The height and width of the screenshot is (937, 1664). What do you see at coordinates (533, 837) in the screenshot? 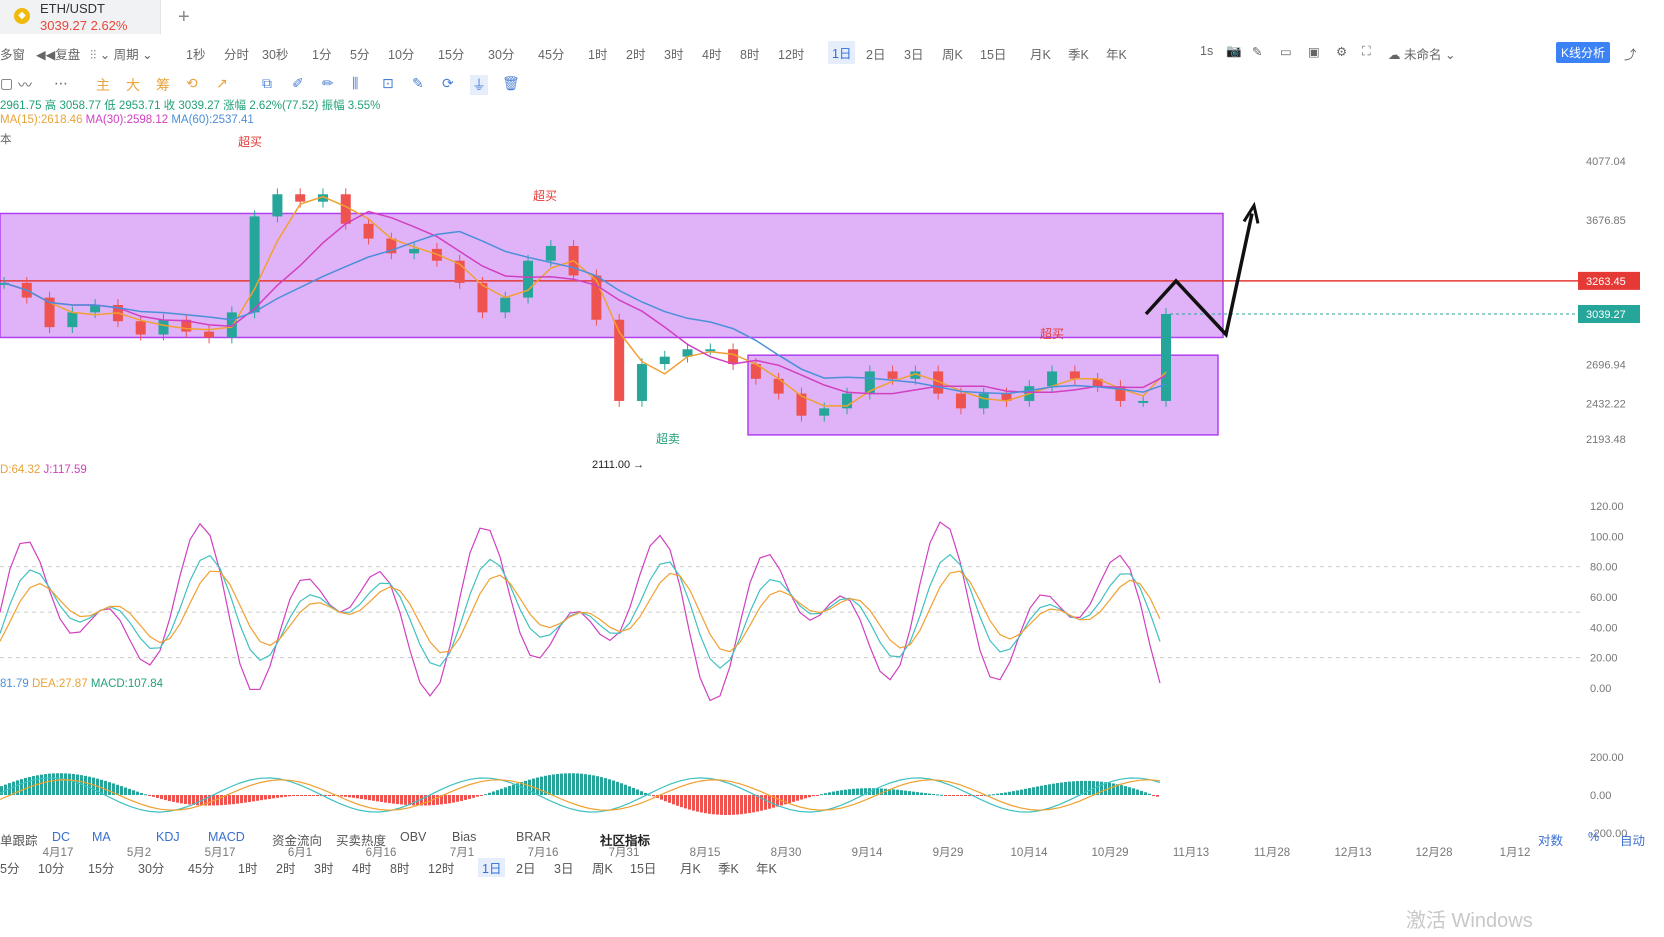
I see `indicator-9: BRAR` at bounding box center [533, 837].